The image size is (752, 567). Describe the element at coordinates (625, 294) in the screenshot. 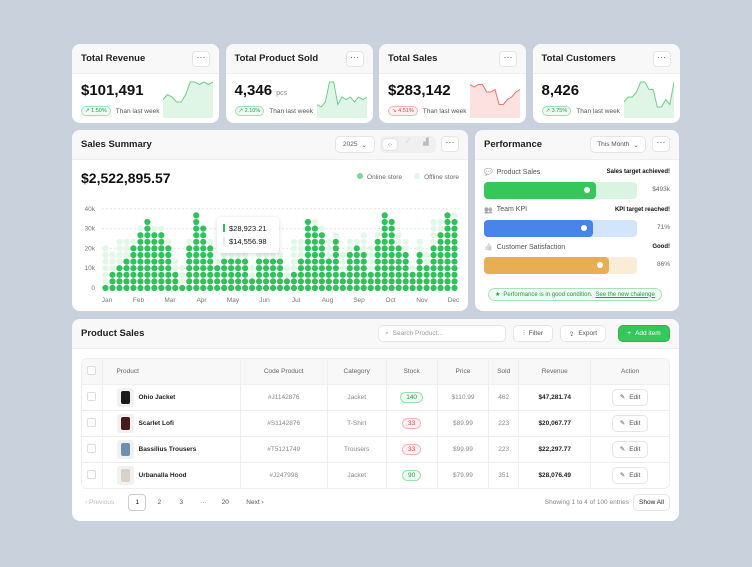

I see `challenge-link: See the new chalenge` at that location.